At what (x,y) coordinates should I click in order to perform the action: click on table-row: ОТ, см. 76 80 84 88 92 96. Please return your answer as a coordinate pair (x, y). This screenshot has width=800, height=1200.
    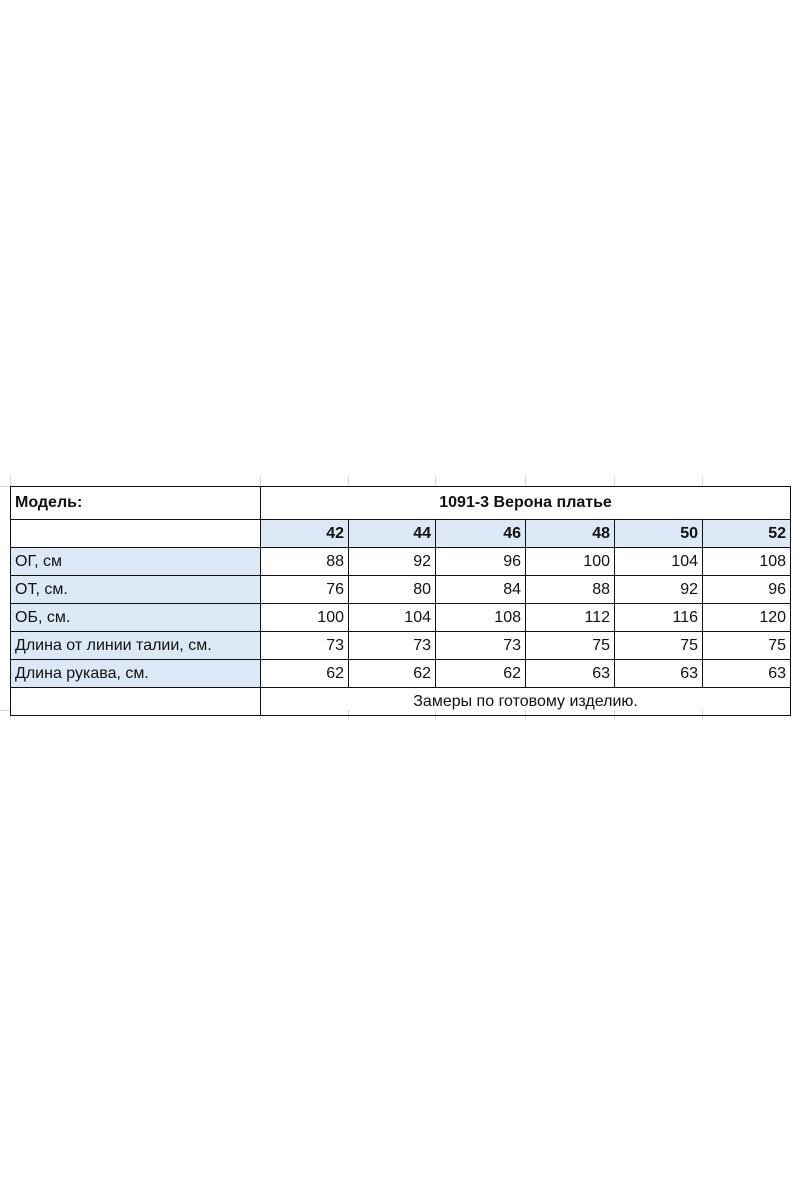
    Looking at the image, I should click on (401, 589).